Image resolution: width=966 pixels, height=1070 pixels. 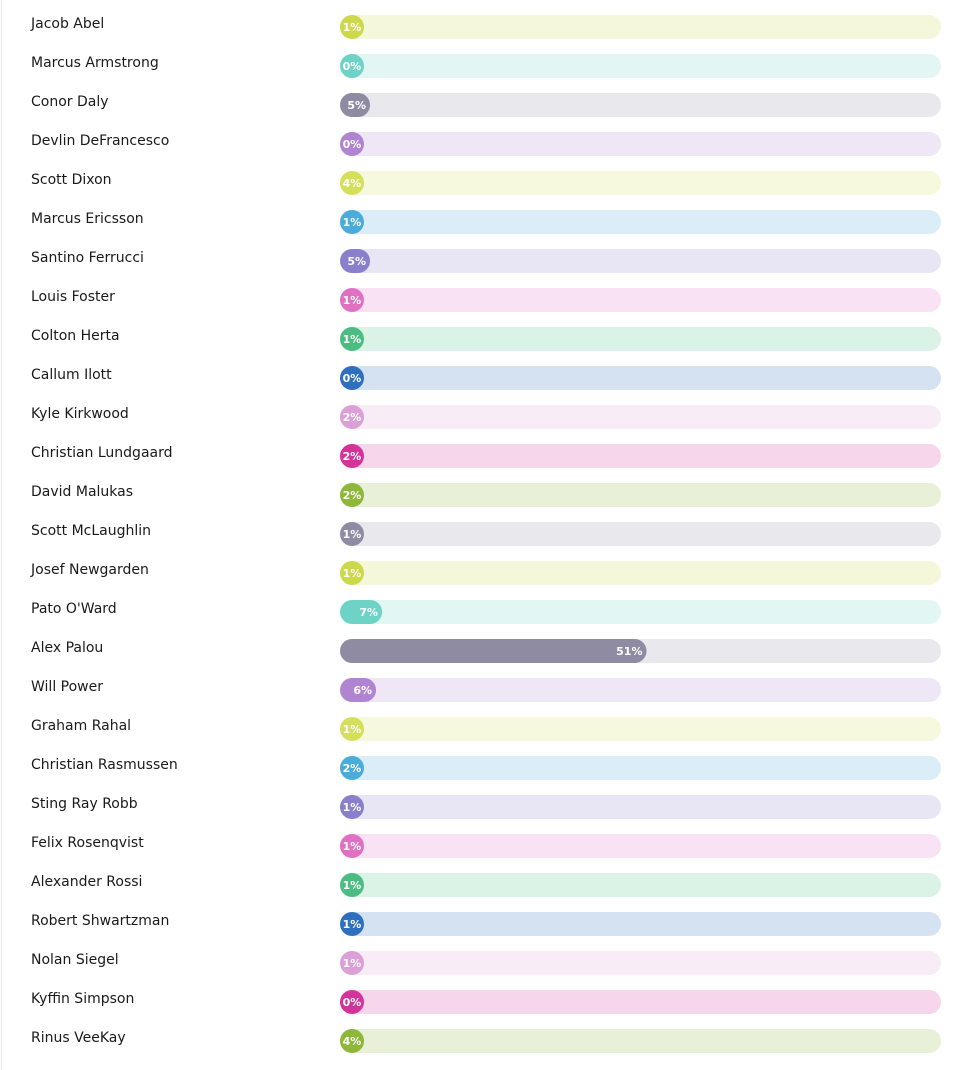 I want to click on driver-name: Louis Foster, so click(x=73, y=297).